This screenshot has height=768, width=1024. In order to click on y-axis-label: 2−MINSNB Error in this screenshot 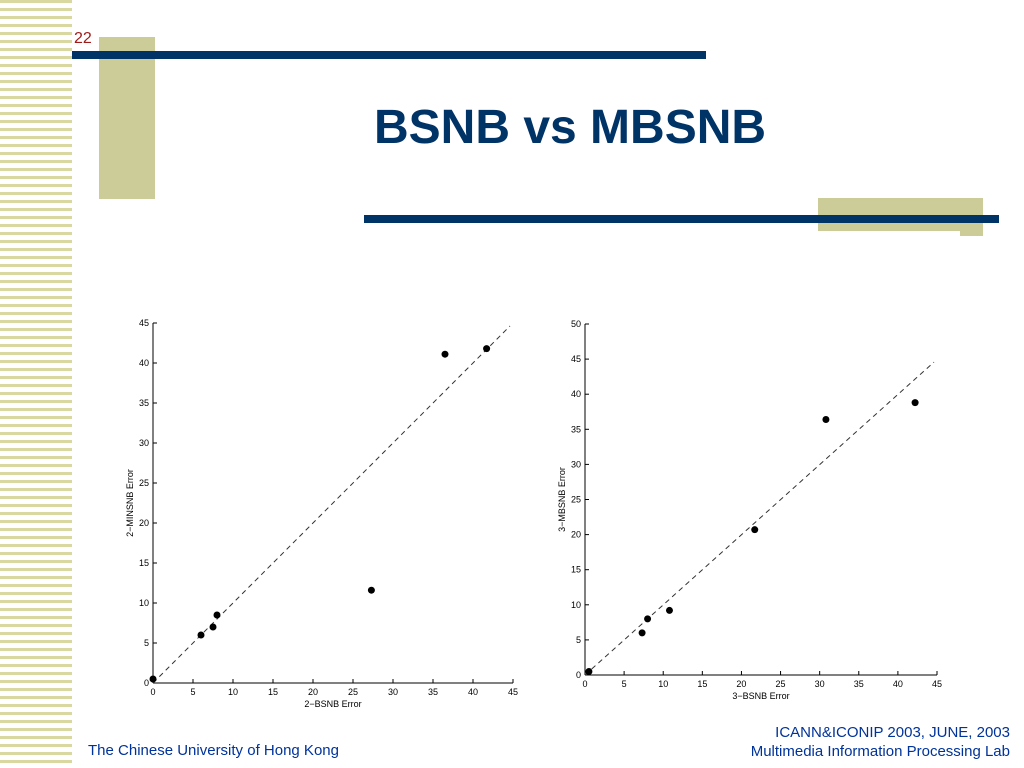, I will do `click(130, 503)`.